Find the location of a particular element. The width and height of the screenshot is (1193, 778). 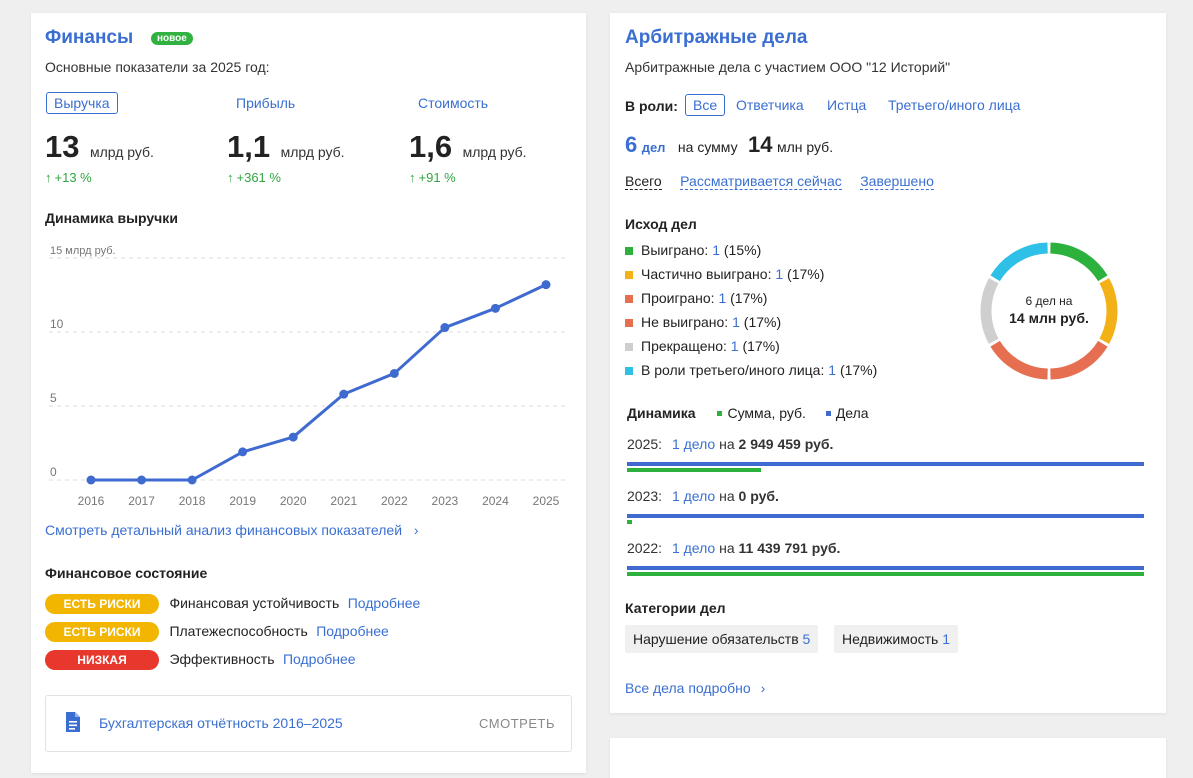

dyn-year: 2022: is located at coordinates (645, 548).